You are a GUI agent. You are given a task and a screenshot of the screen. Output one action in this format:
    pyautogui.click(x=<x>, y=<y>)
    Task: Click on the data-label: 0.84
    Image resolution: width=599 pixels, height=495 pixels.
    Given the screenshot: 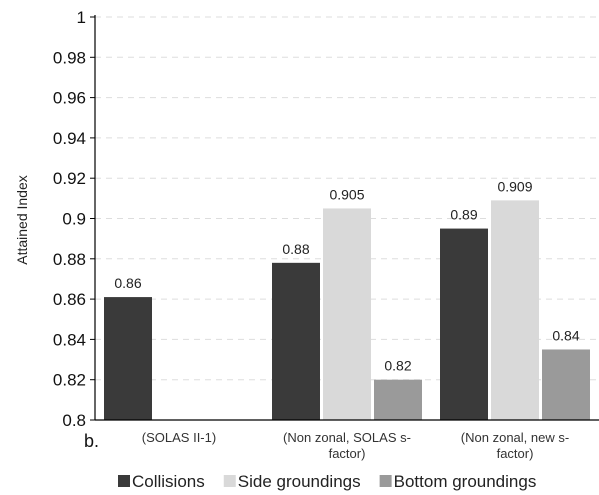 What is the action you would take?
    pyautogui.click(x=565, y=335)
    